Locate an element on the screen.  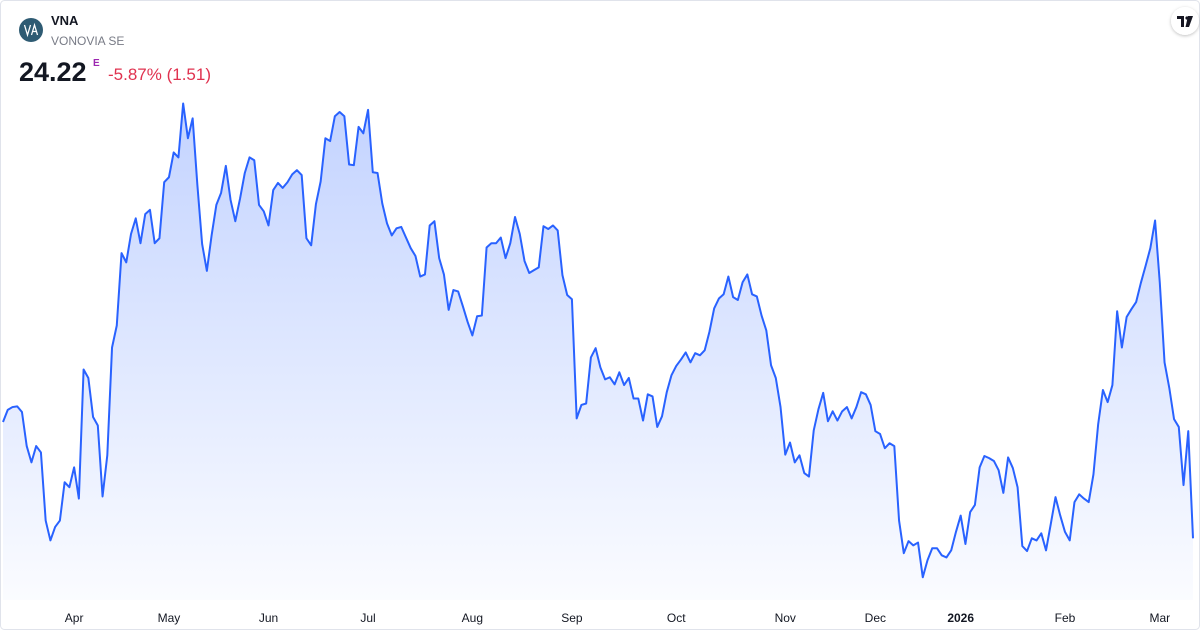
x-tick-label: Mar is located at coordinates (1159, 618).